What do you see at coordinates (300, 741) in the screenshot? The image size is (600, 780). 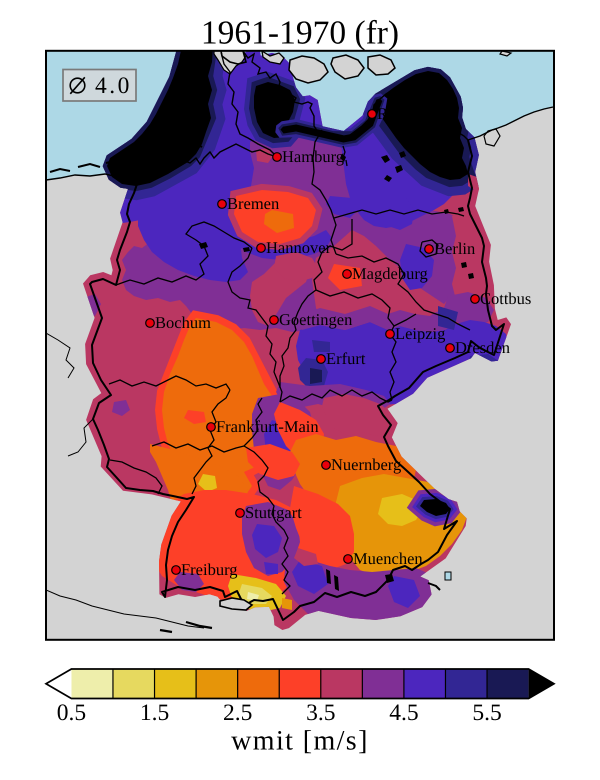 I see `svg-text: wmit [m/s]` at bounding box center [300, 741].